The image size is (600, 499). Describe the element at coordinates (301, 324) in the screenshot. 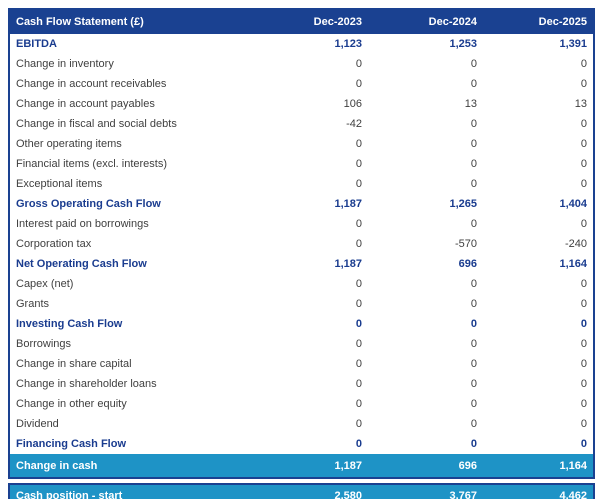

I see `table-row: Investing Cash Flow 0 0 0` at that location.